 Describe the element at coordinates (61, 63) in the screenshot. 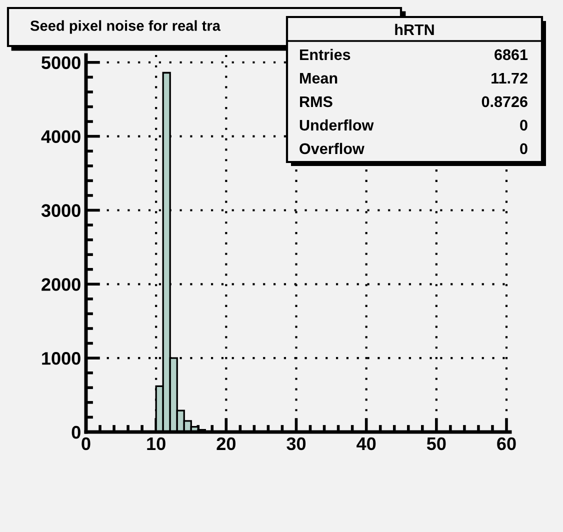

I see `y-tick-label: 5000` at that location.